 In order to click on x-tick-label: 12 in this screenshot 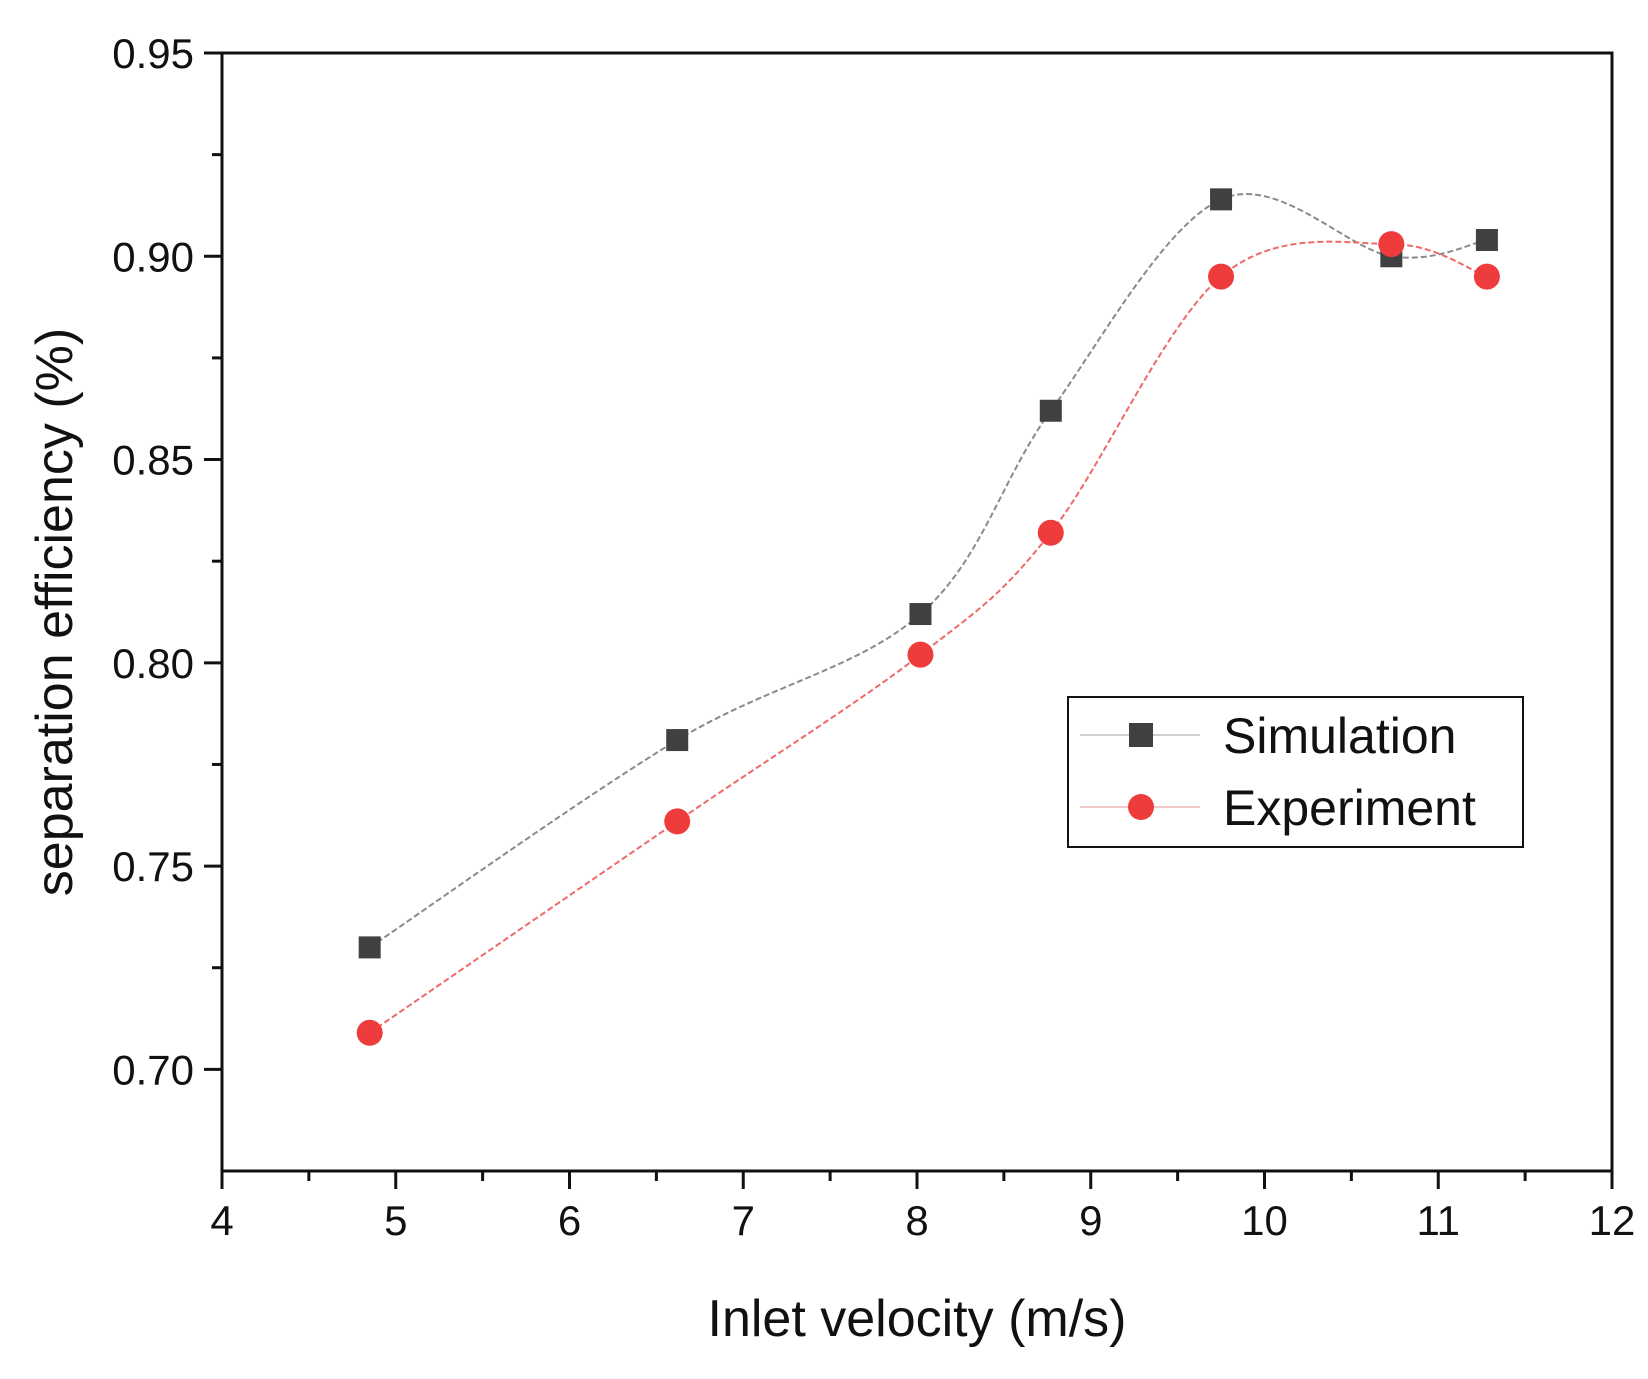, I will do `click(1612, 1220)`.